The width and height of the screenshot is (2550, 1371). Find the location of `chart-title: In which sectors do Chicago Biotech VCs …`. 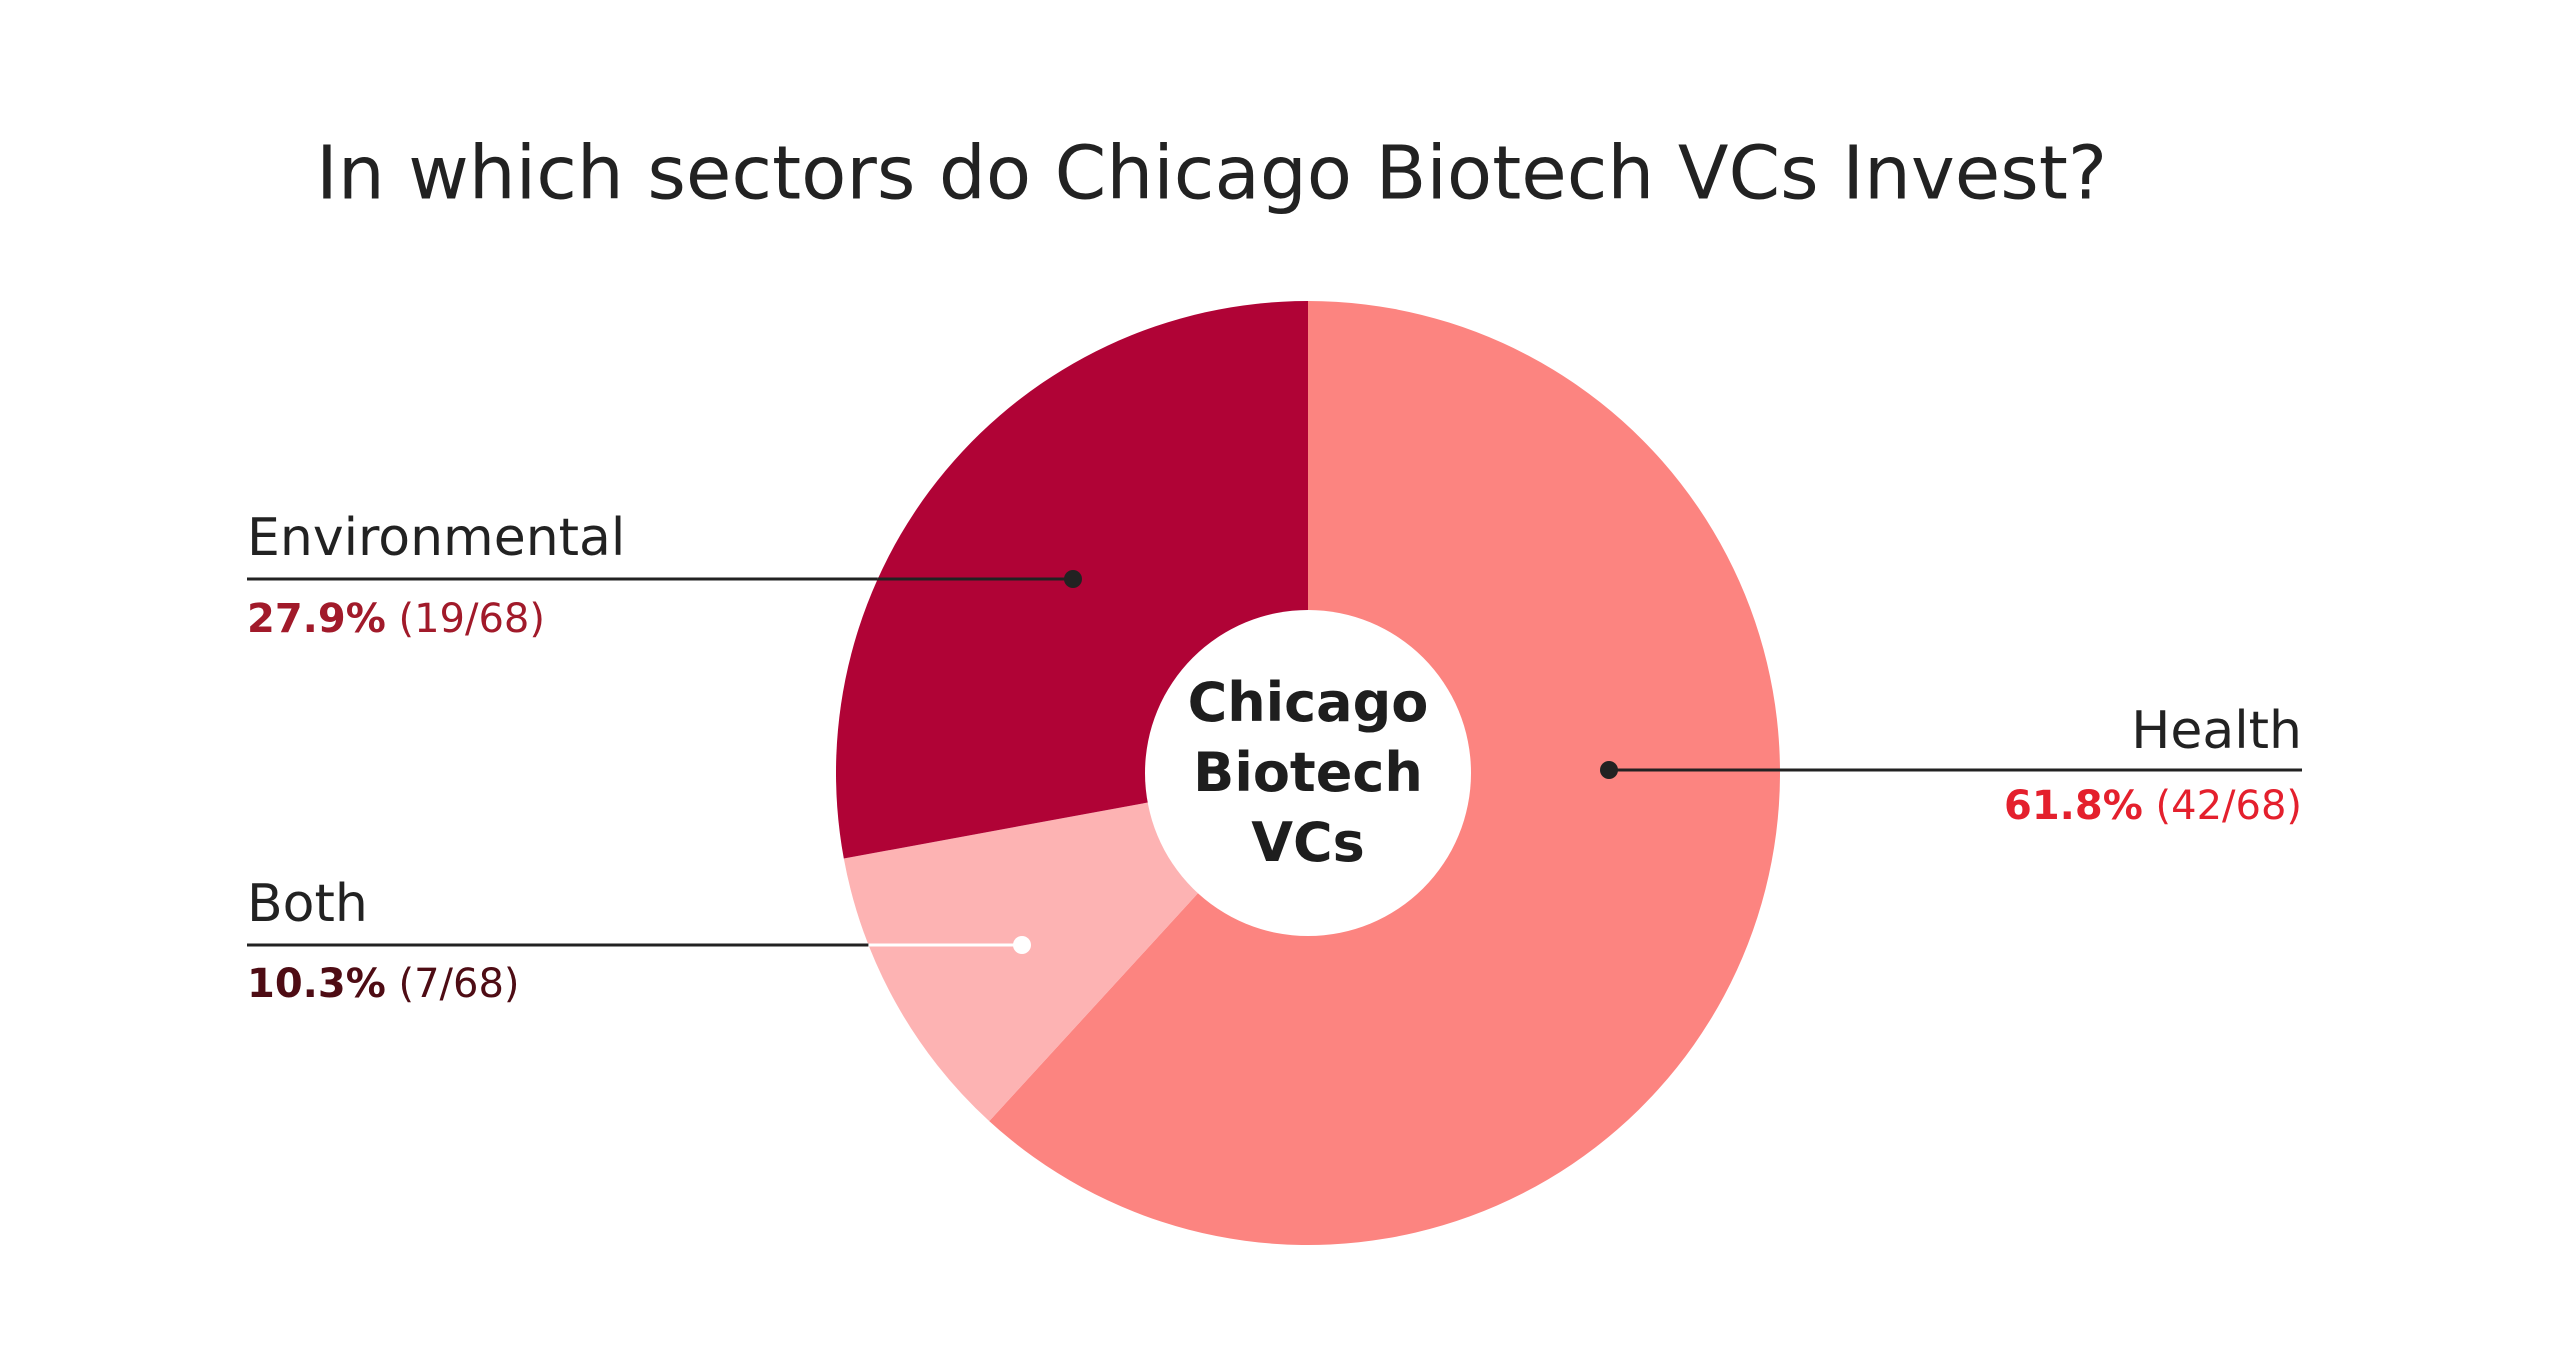

chart-title: In which sectors do Chicago Biotech VCs … is located at coordinates (1211, 174).